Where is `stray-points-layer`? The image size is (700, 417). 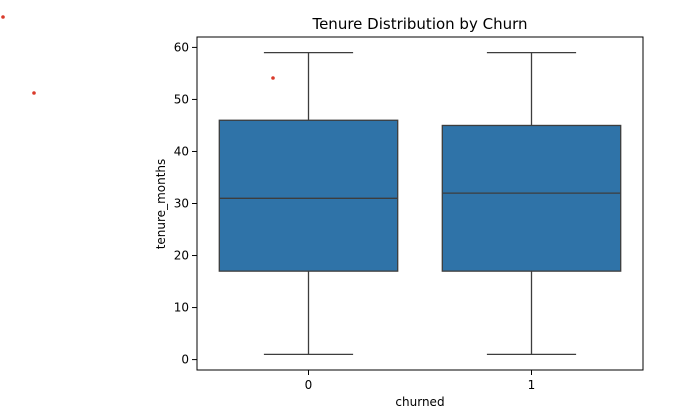 stray-points-layer is located at coordinates (138, 55).